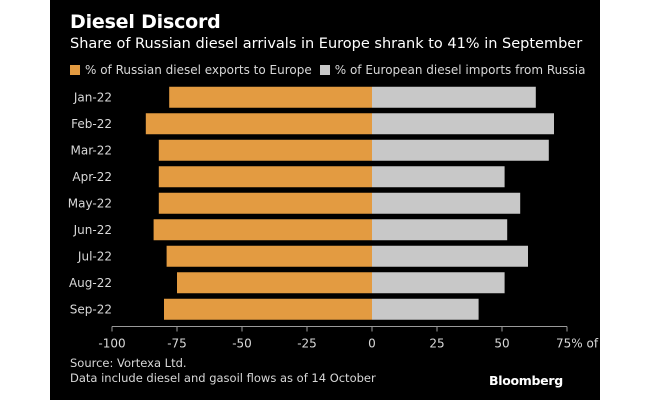 The height and width of the screenshot is (400, 650). What do you see at coordinates (307, 344) in the screenshot?
I see `x-tick-label--25: -25` at bounding box center [307, 344].